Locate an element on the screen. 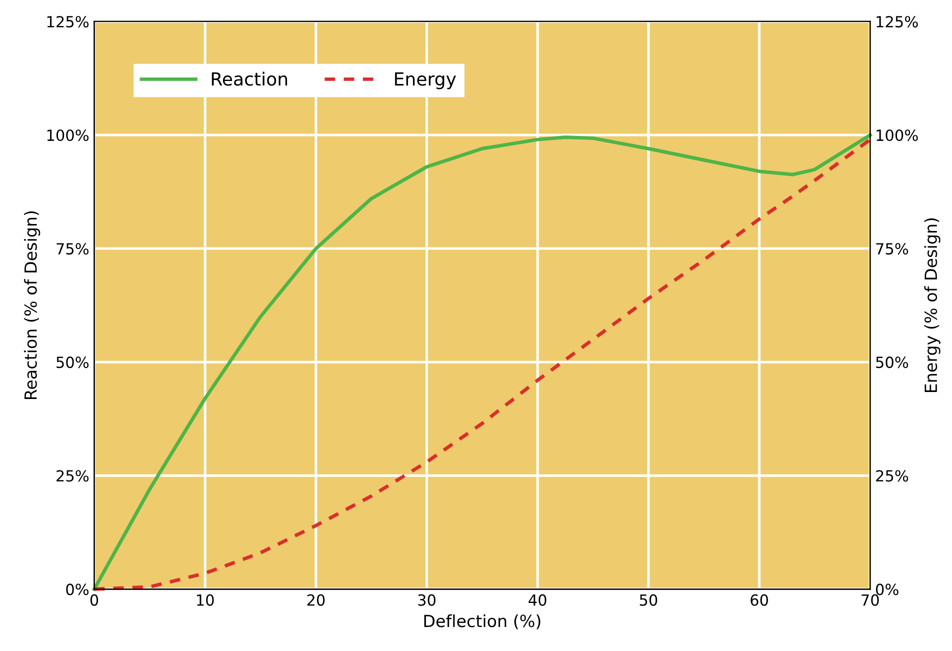 The image size is (952, 651). x-tick-label: 70 is located at coordinates (870, 600).